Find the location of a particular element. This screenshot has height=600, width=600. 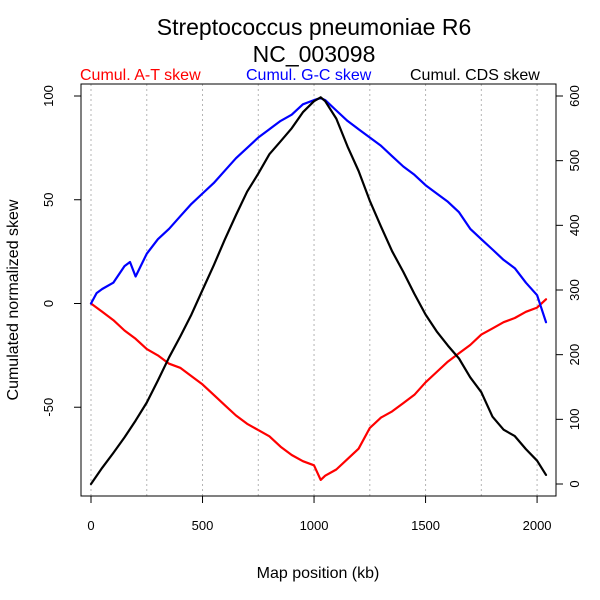

x-axis-title: Map position (kb) is located at coordinates (318, 573).